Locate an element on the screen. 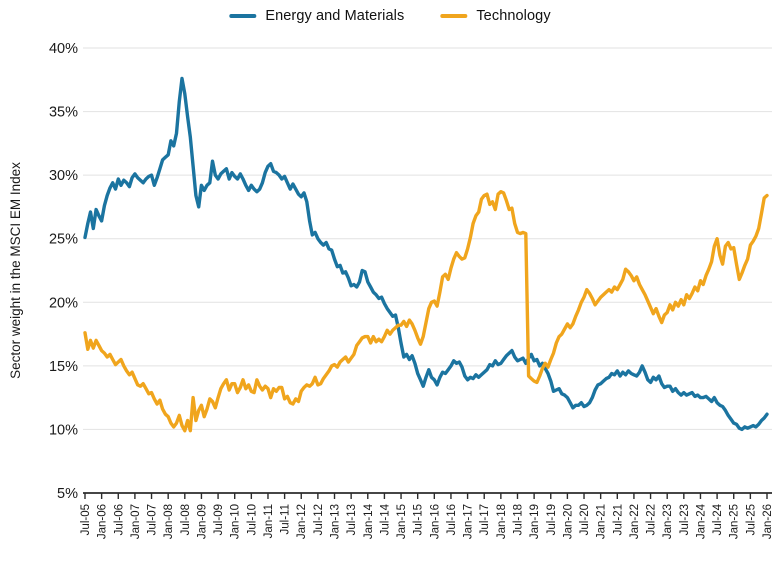 This screenshot has width=780, height=565. x-tick-label-Jan-22: Jan-22 is located at coordinates (635, 521).